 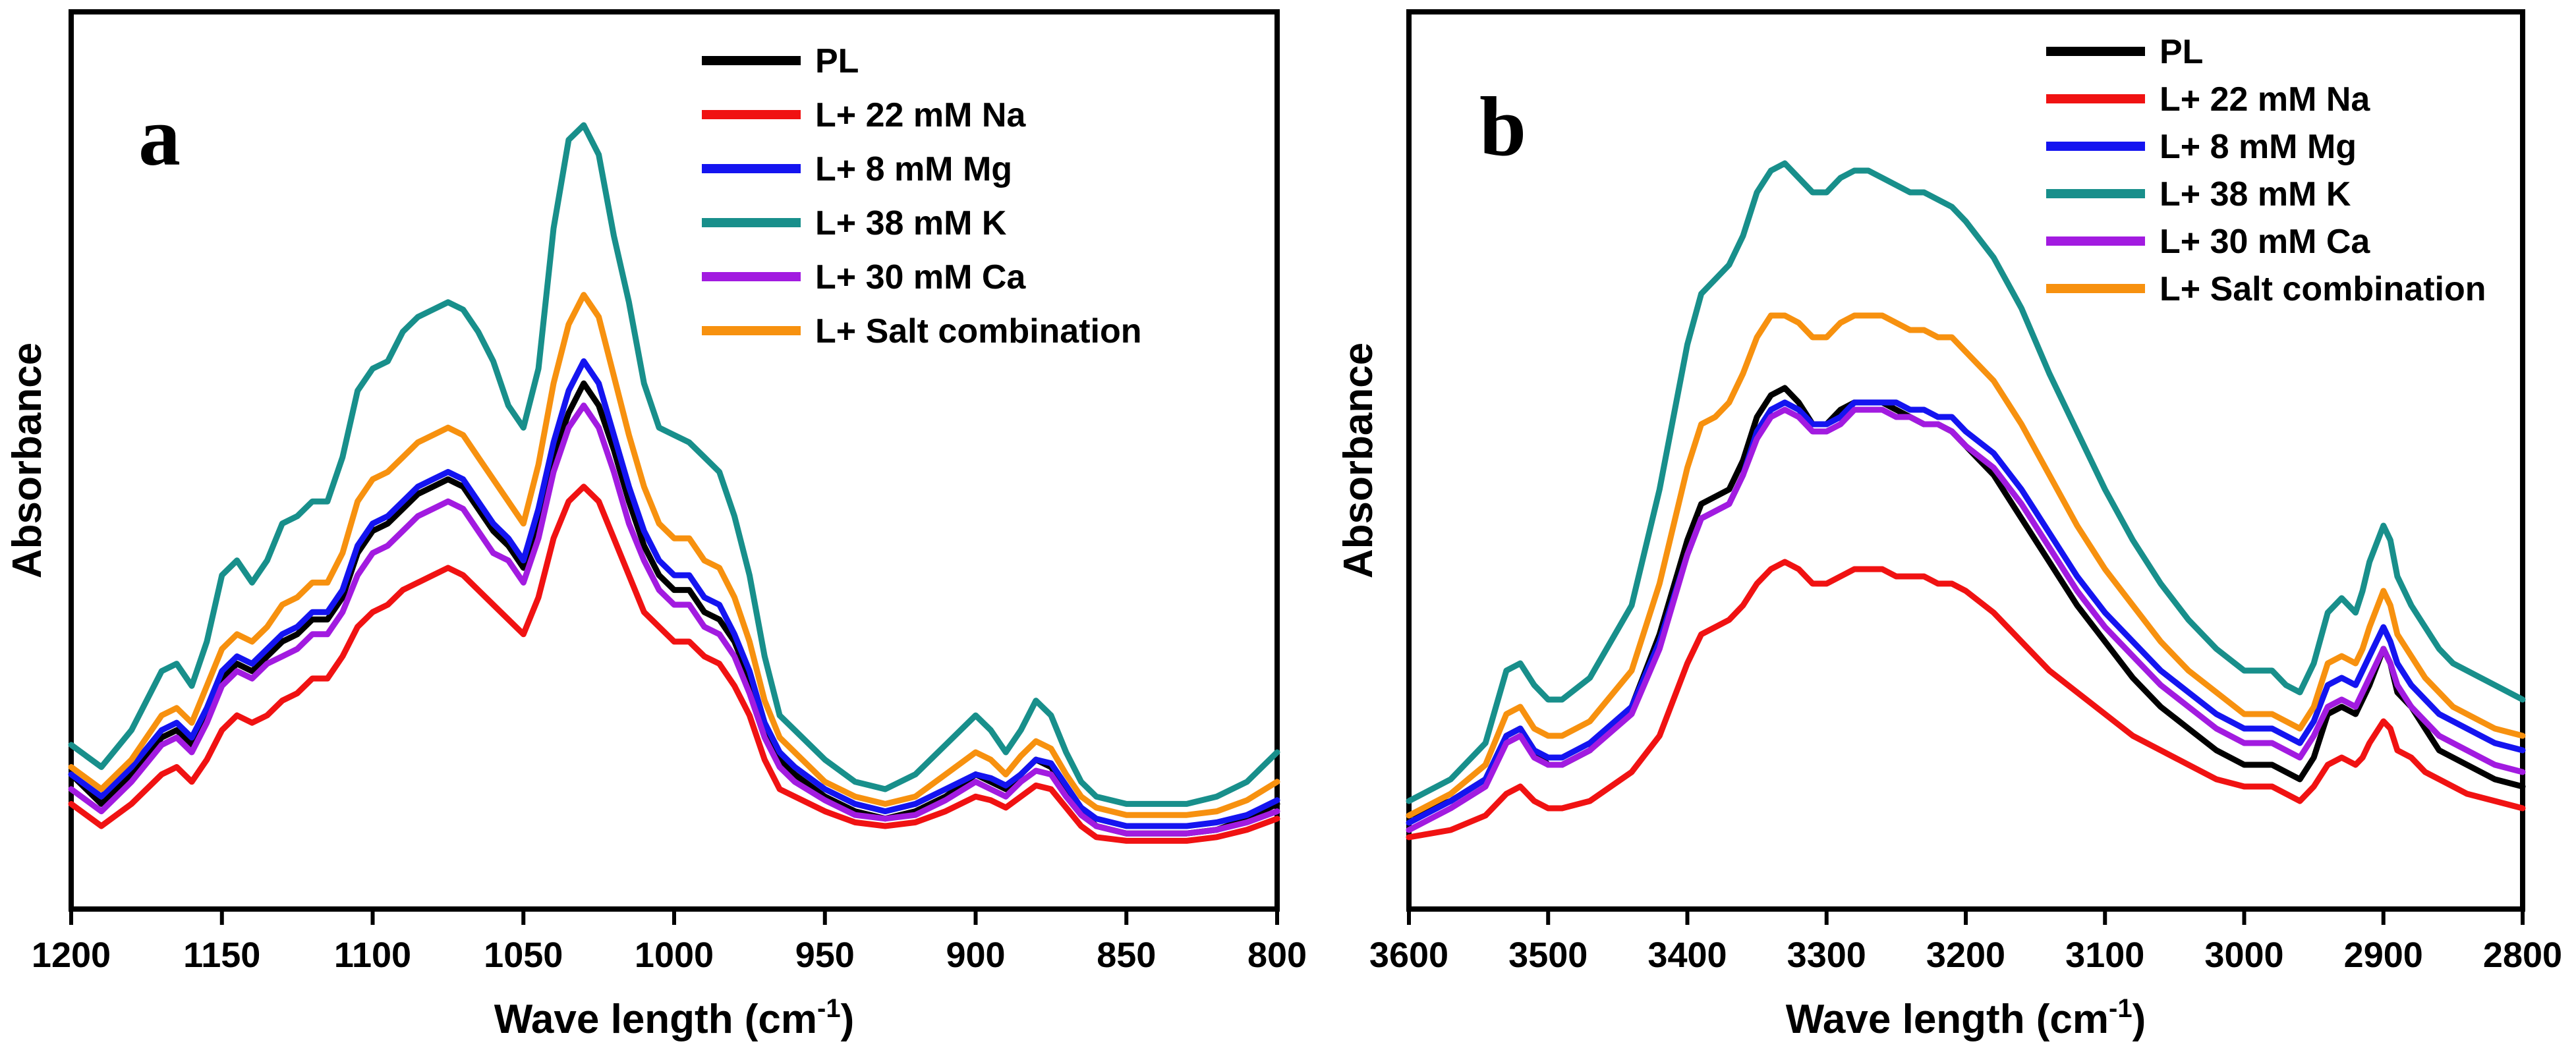 What do you see at coordinates (825, 955) in the screenshot?
I see `x-tick-label: 950` at bounding box center [825, 955].